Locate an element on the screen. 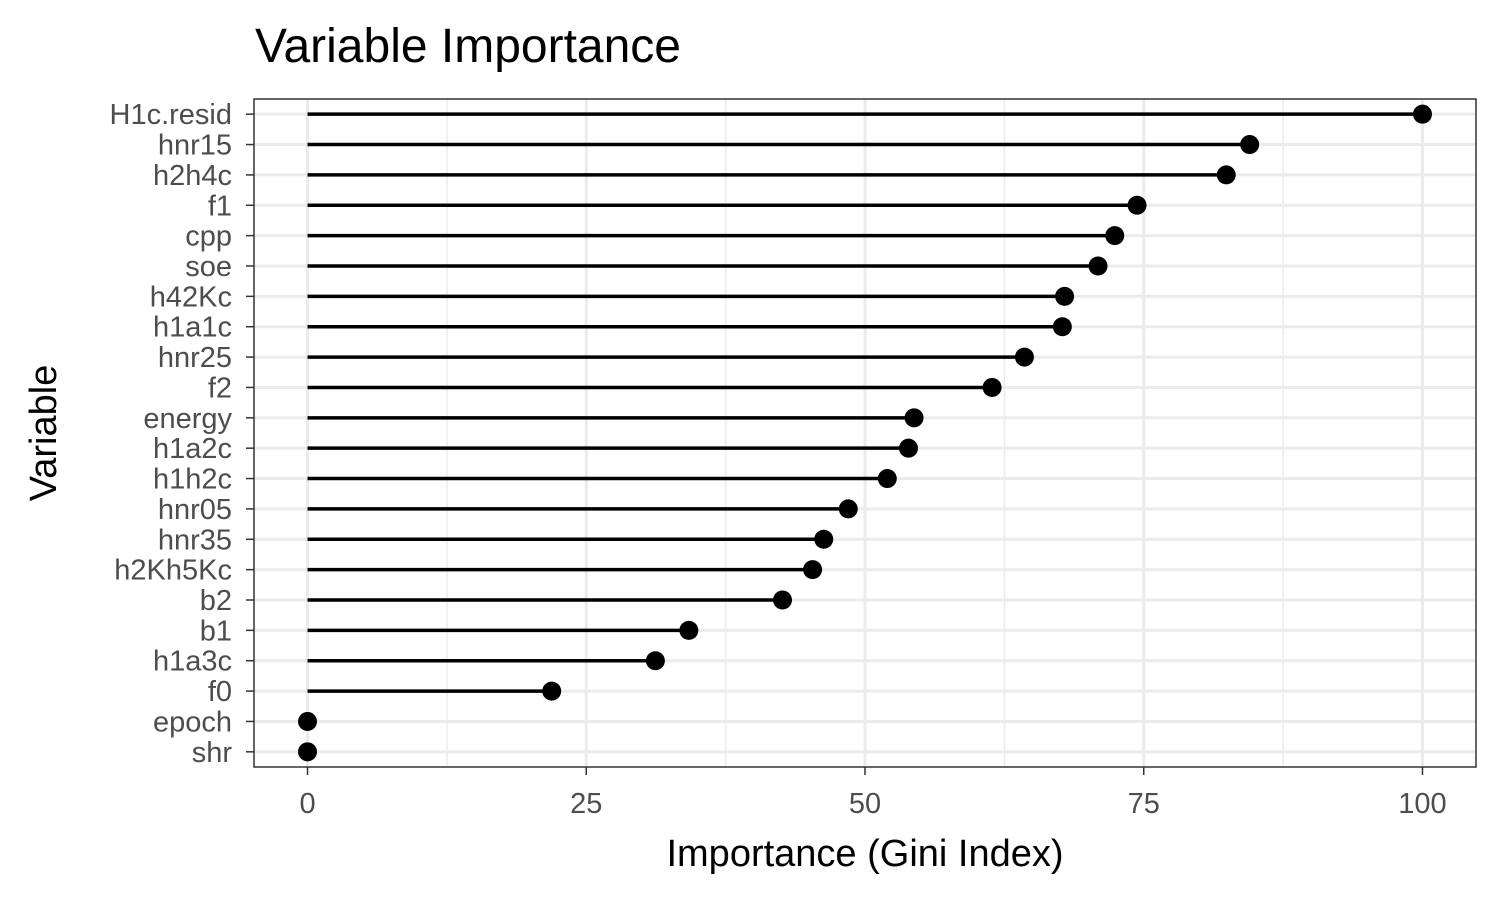  y-tick-label-cpp: cpp is located at coordinates (208, 237).